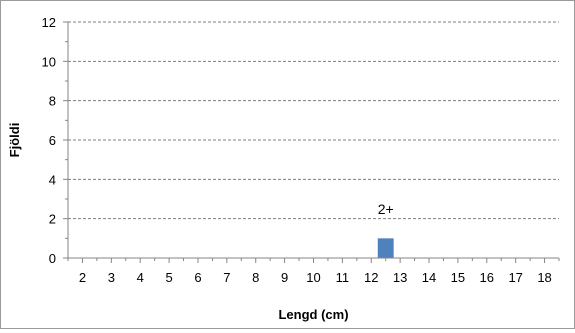 This screenshot has width=575, height=333. What do you see at coordinates (226, 277) in the screenshot?
I see `x-tick-label: 7` at bounding box center [226, 277].